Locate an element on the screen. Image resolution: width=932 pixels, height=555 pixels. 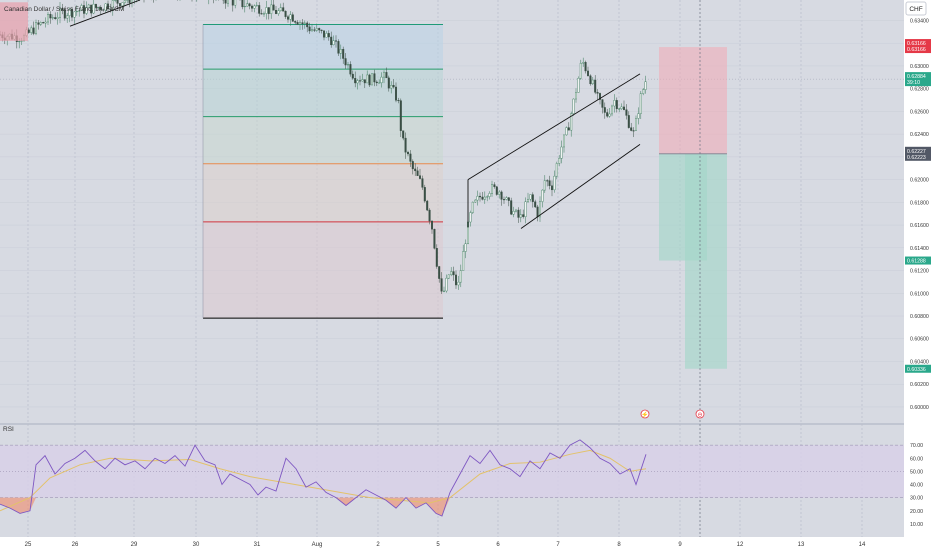
y-tick-label: 0.62000 is located at coordinates (919, 181).